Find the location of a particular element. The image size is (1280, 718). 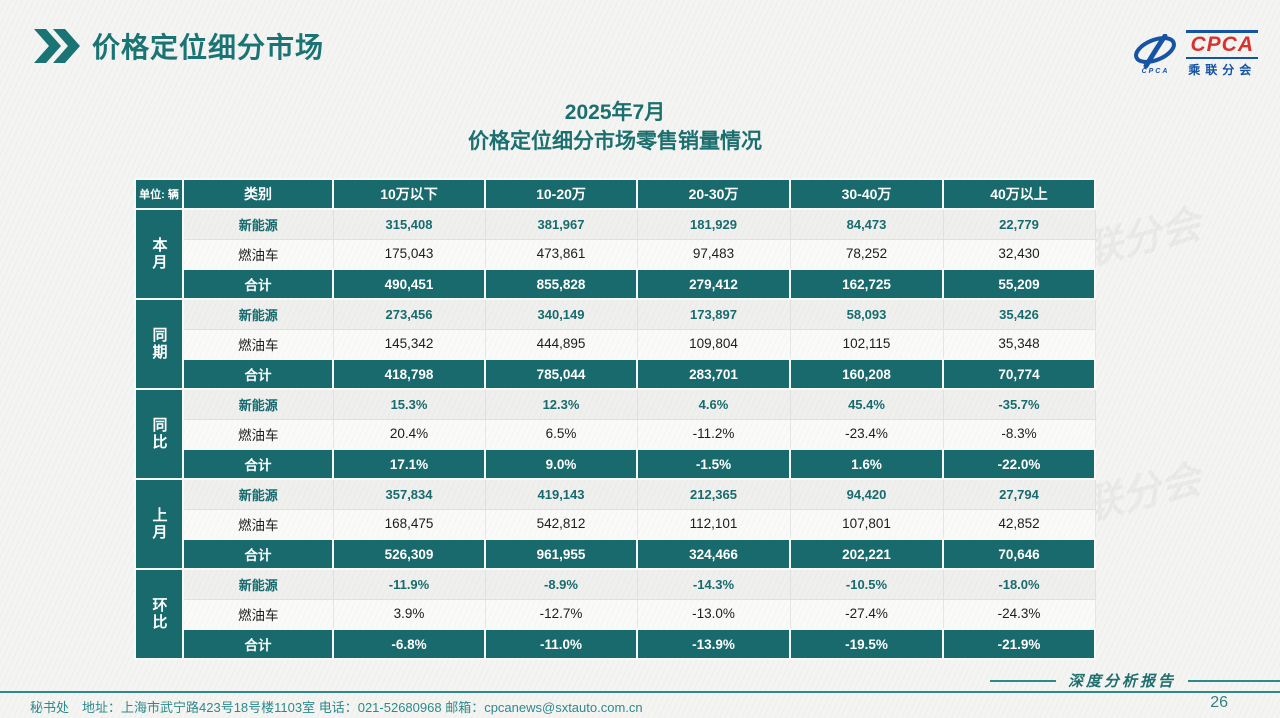

logo-chinese-text: 乘联分会 is located at coordinates (1222, 70).